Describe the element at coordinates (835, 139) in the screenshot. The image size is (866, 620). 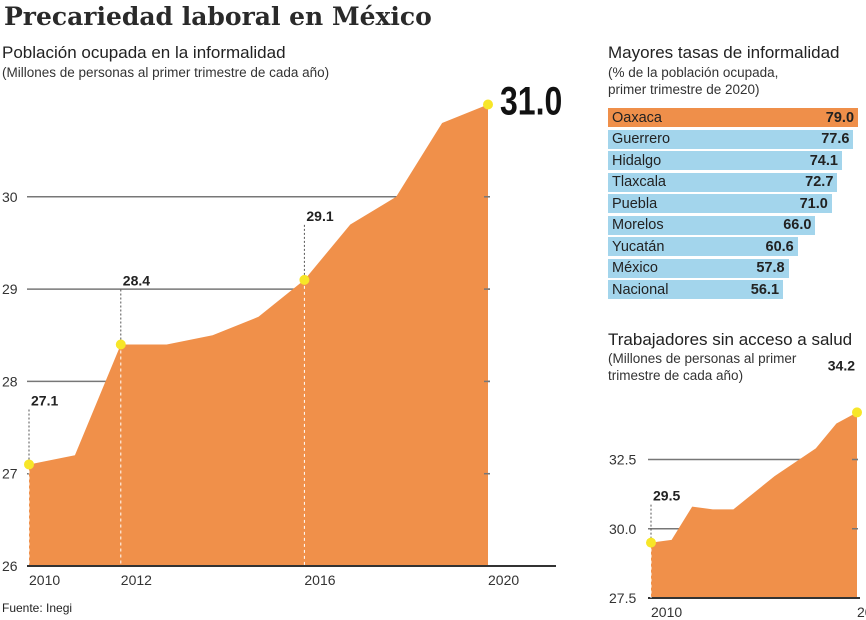
I see `bar-value-label: 77.6` at that location.